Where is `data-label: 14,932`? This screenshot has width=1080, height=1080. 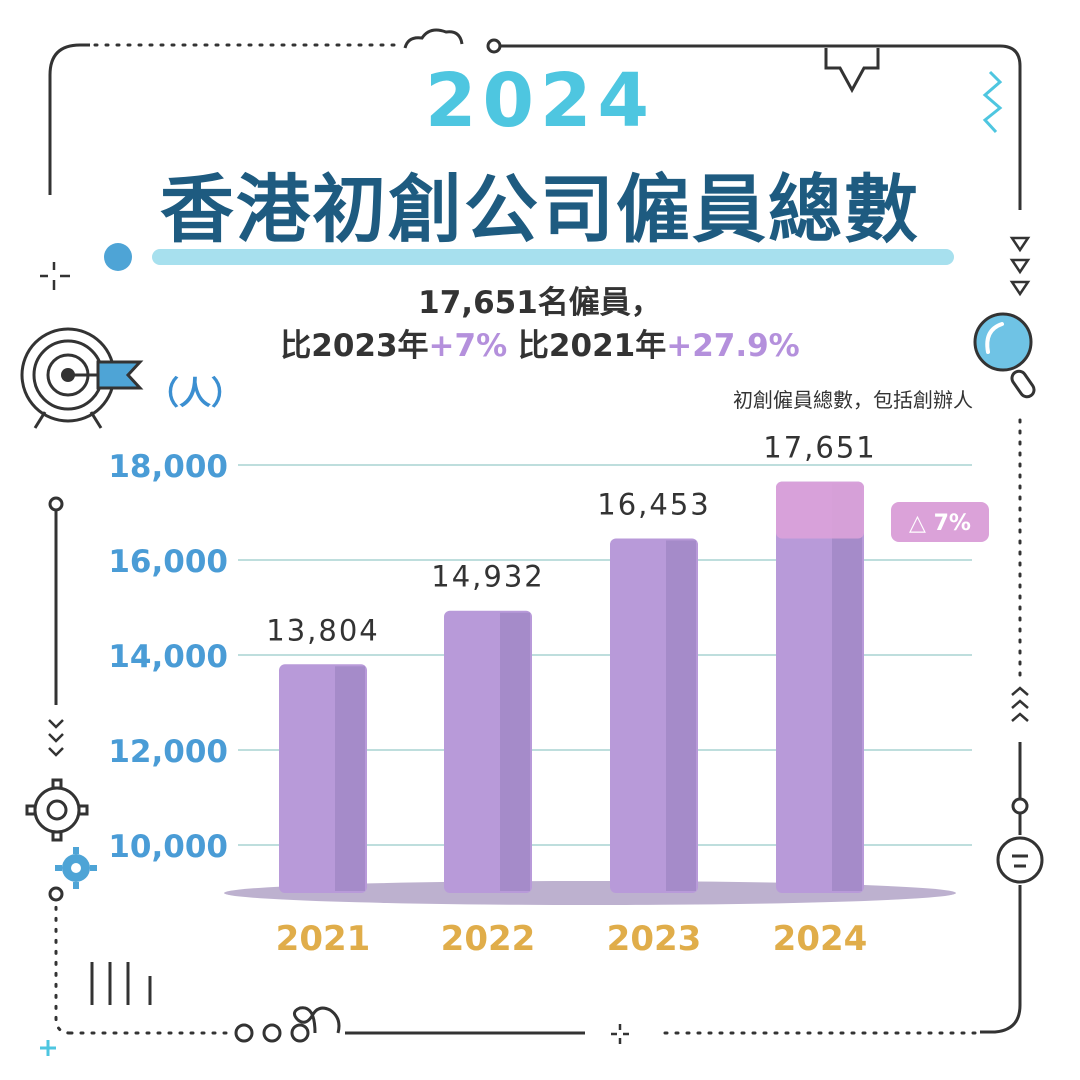 data-label: 14,932 is located at coordinates (487, 577).